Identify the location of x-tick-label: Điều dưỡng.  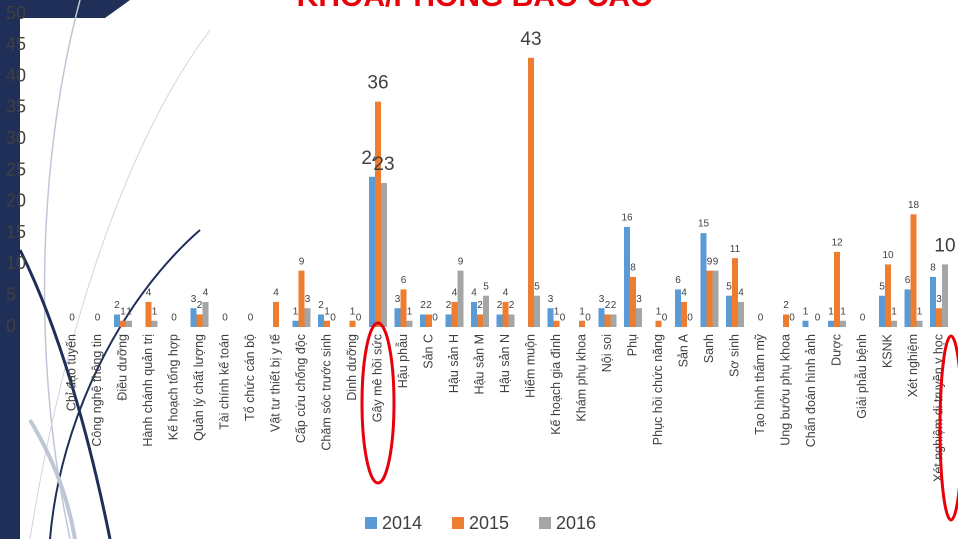
(122, 367).